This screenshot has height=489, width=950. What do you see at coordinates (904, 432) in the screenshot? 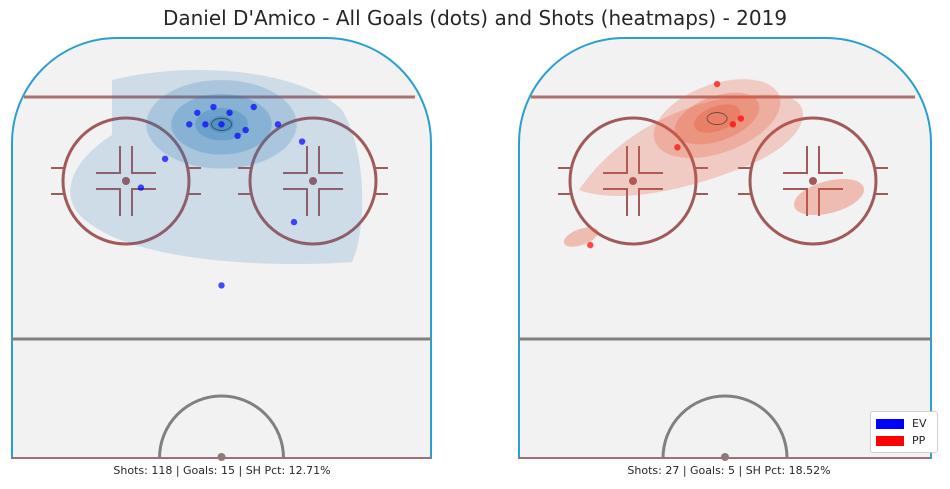
I see `legend: EV PP` at bounding box center [904, 432].